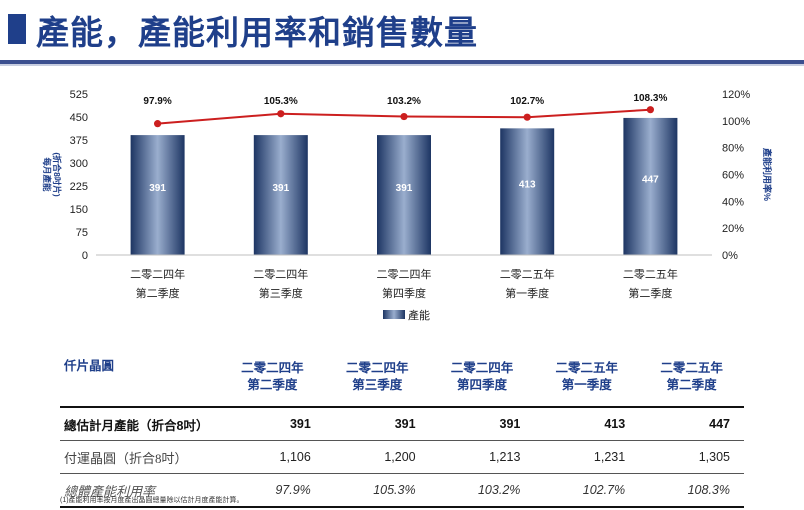 This screenshot has height=510, width=804. What do you see at coordinates (89, 366) in the screenshot?
I see `table-header-unit: 仟片晶圓` at bounding box center [89, 366].